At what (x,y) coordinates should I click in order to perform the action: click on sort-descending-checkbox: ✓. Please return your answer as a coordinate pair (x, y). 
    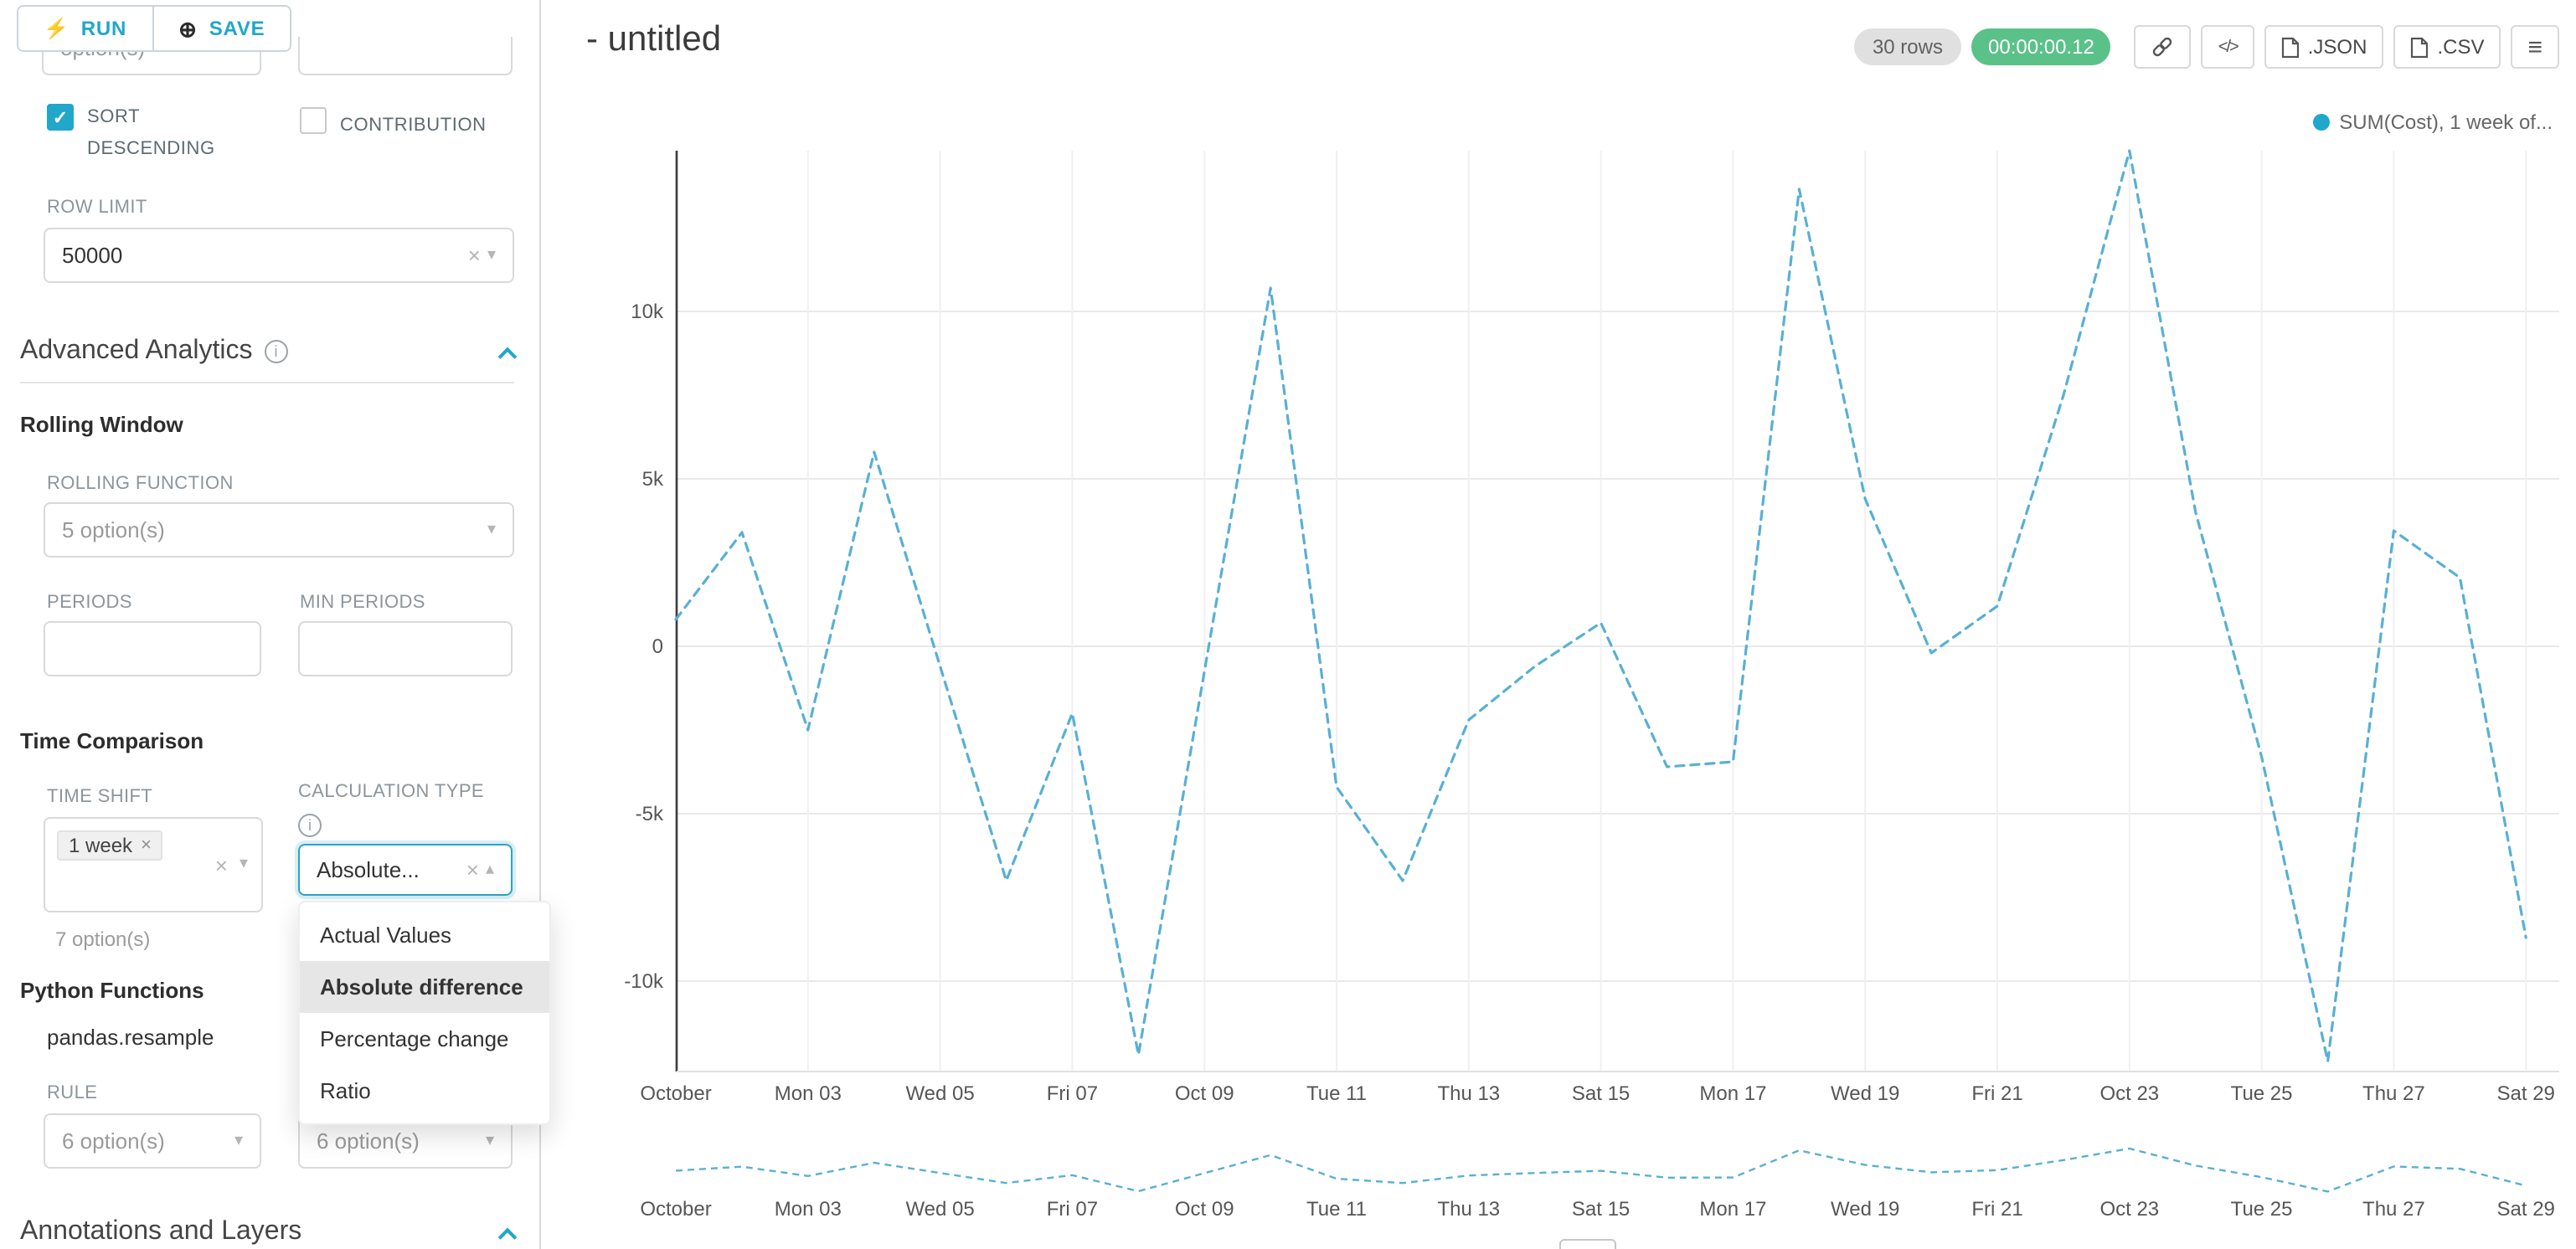
    Looking at the image, I should click on (60, 117).